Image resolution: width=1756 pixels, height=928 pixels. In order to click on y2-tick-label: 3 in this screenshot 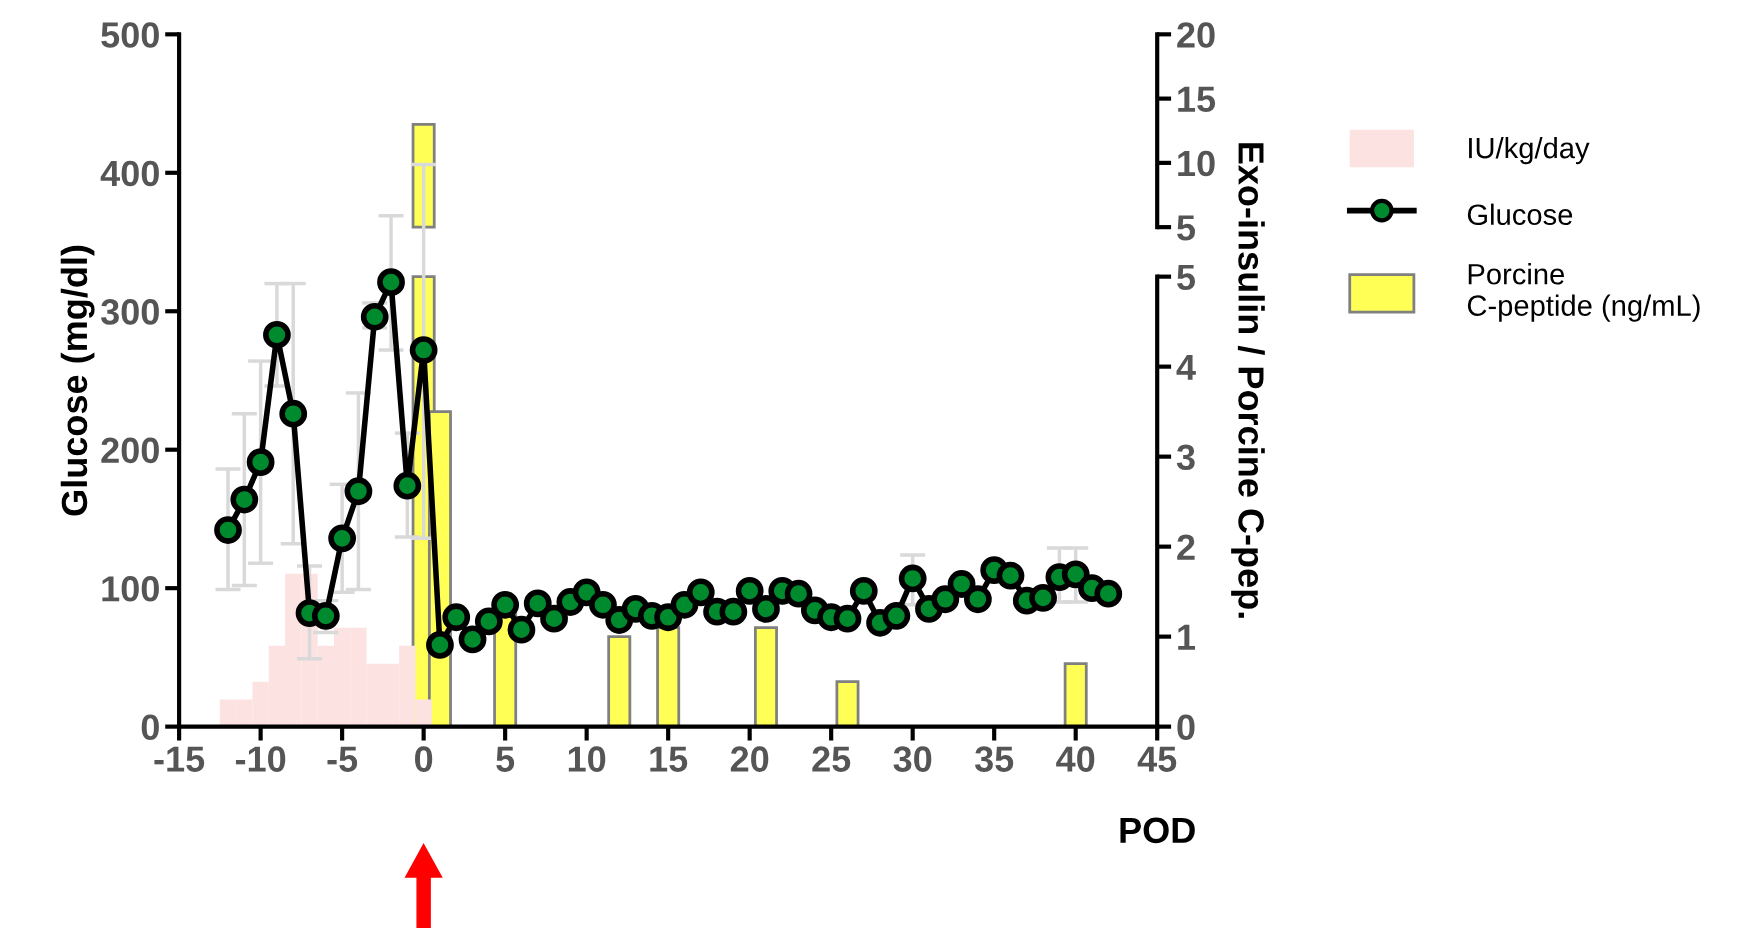, I will do `click(1185, 457)`.